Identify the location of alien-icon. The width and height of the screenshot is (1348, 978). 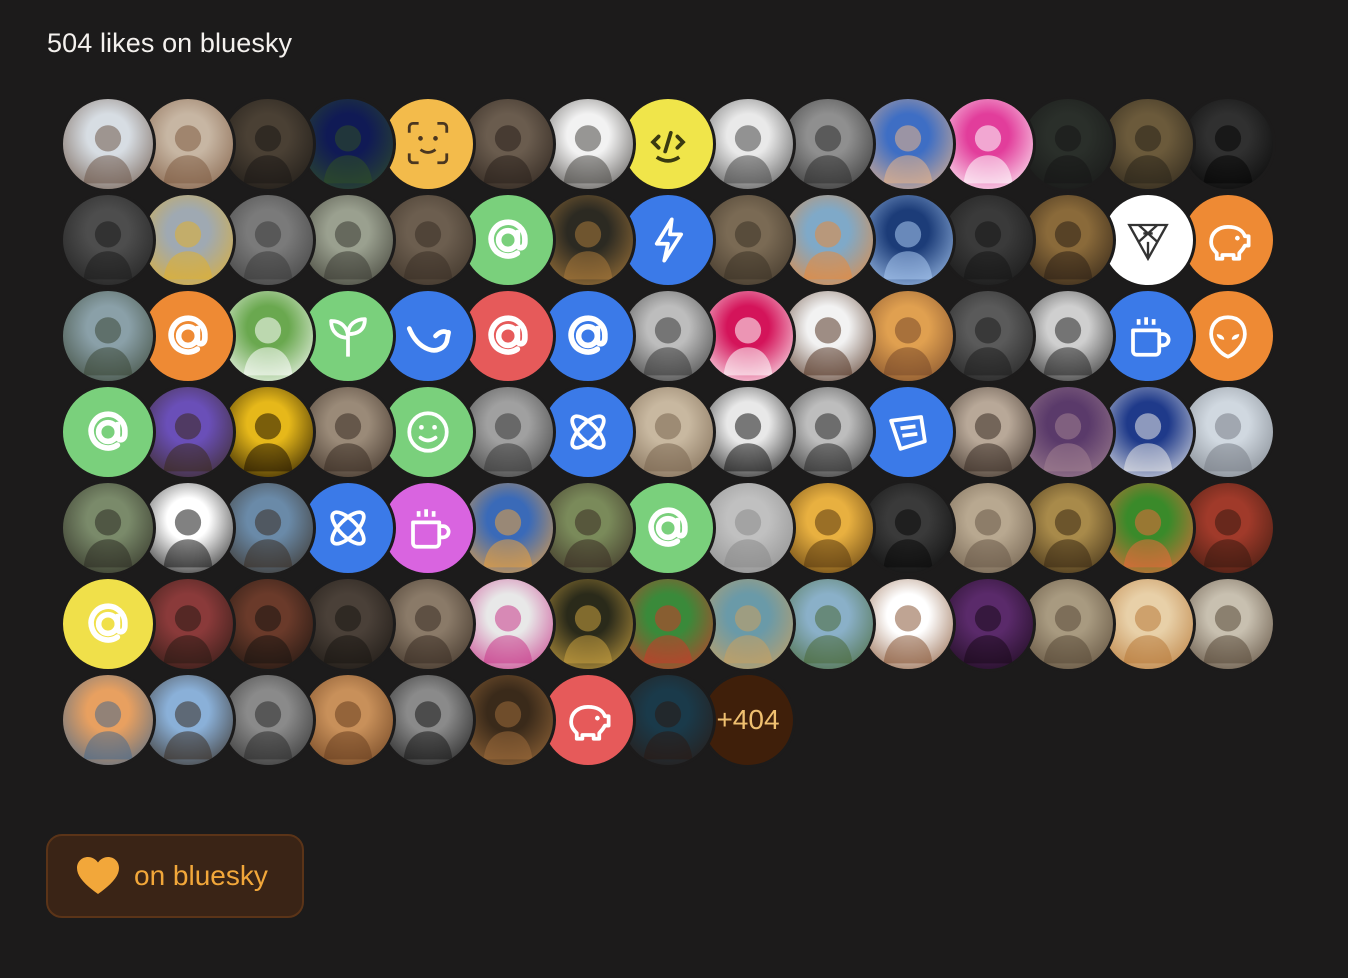
(1228, 337).